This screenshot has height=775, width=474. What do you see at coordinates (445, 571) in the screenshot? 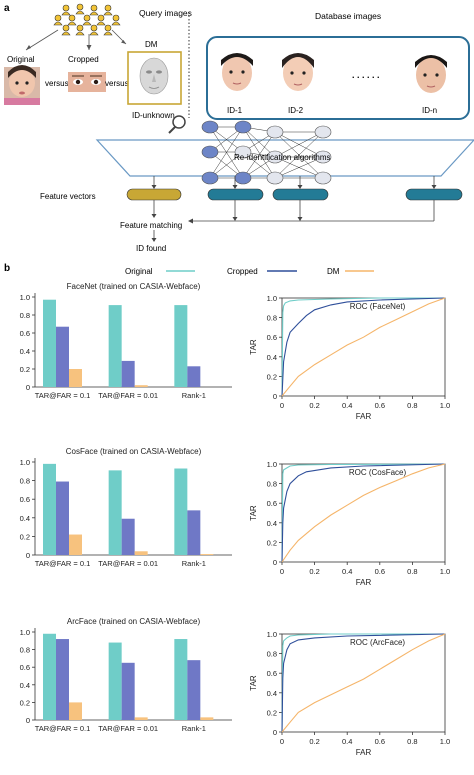
I see `roc-x-tick-label: 1.0` at bounding box center [445, 571].